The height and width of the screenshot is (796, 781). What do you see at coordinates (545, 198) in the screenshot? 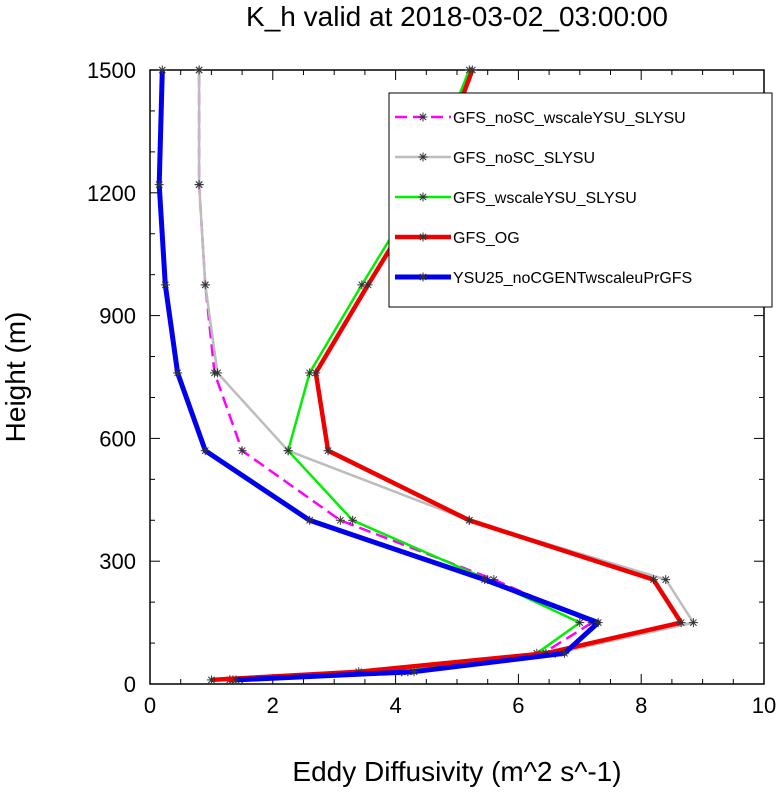
I see `legend-label: GFS_wscaleYSU_SLYSU` at bounding box center [545, 198].